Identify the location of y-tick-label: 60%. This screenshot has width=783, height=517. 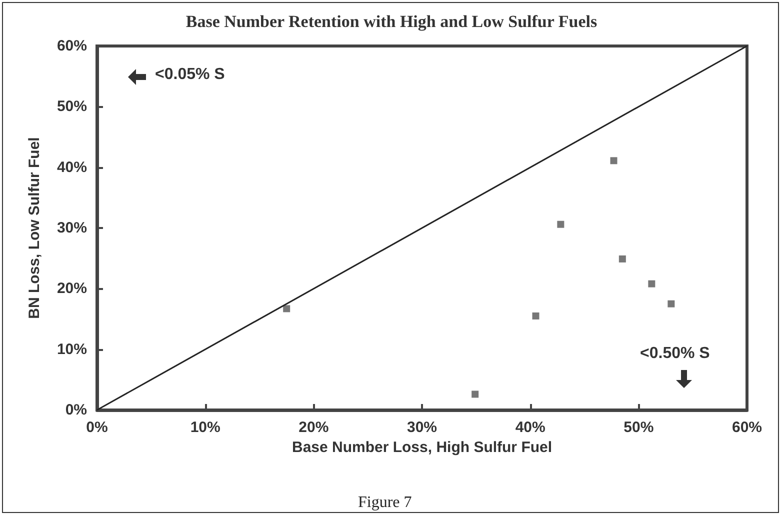
(71, 46).